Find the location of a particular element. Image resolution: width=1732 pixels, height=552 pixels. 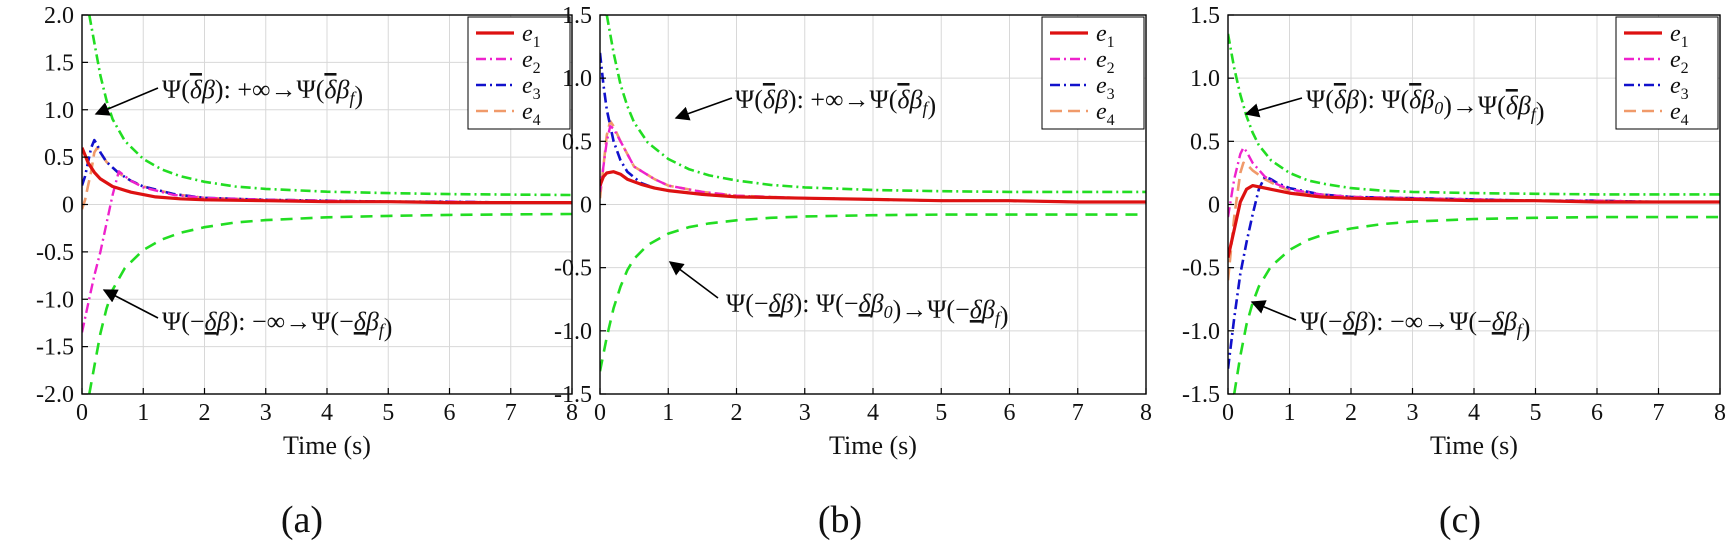

series-line-e4 is located at coordinates (873, 161).